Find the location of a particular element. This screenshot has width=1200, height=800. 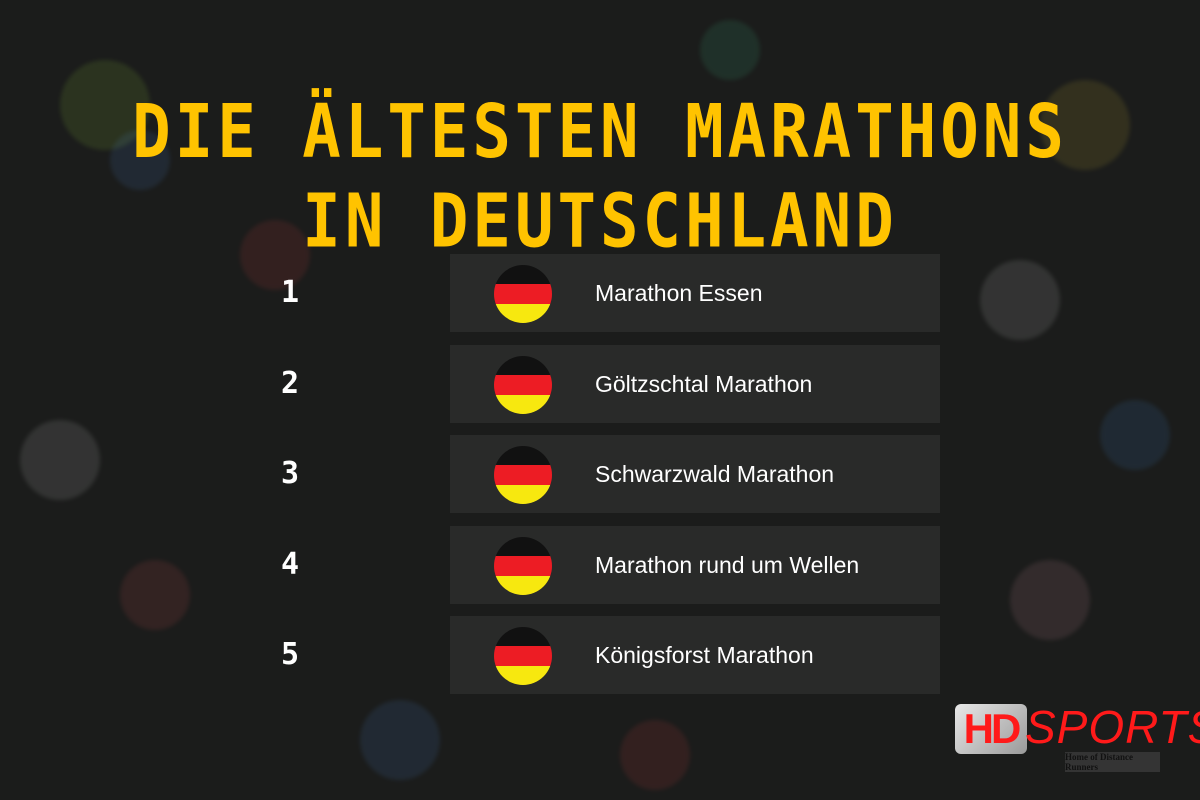

rank-number: 1 is located at coordinates (290, 292).